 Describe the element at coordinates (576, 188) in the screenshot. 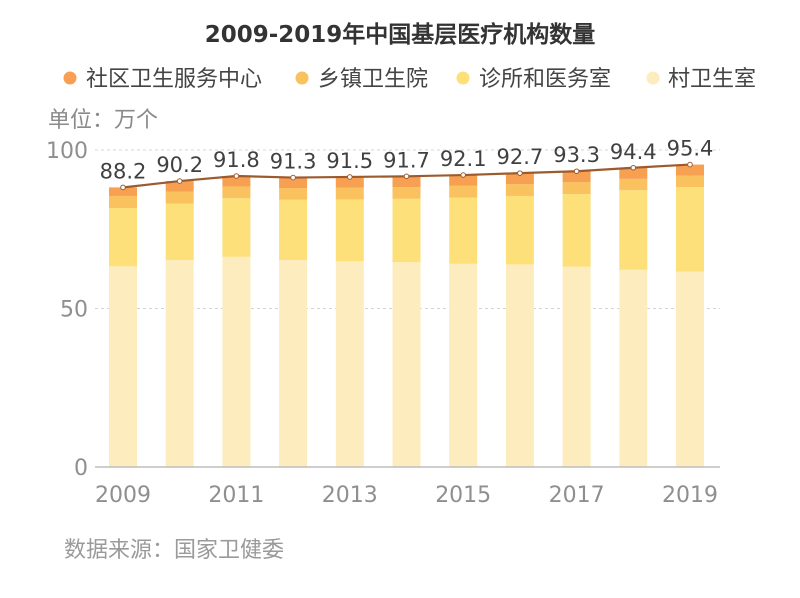

I see `bar-segment-s1-2017` at that location.